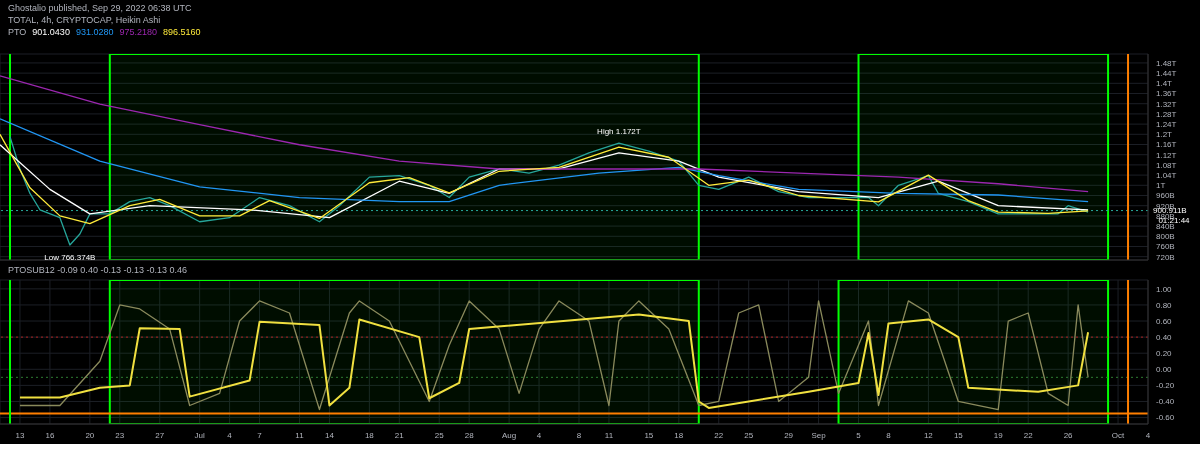  What do you see at coordinates (789, 435) in the screenshot?
I see `x-tick-label: 29` at bounding box center [789, 435].